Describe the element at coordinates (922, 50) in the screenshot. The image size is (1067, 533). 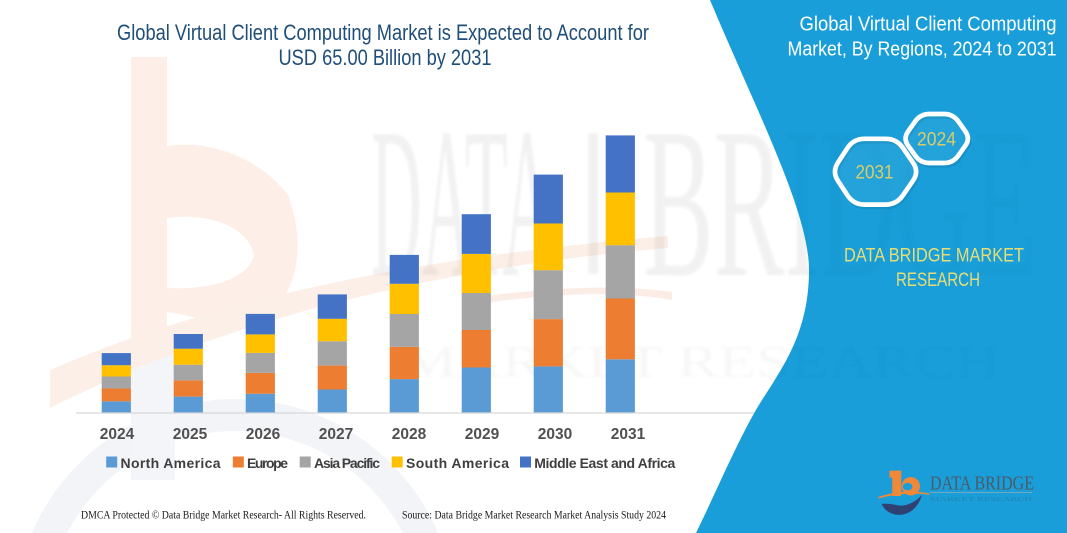
I see `svg-text:Market, By Regions, 2024 to 20: Market, By Regions, 2024 to 2031` at that location.